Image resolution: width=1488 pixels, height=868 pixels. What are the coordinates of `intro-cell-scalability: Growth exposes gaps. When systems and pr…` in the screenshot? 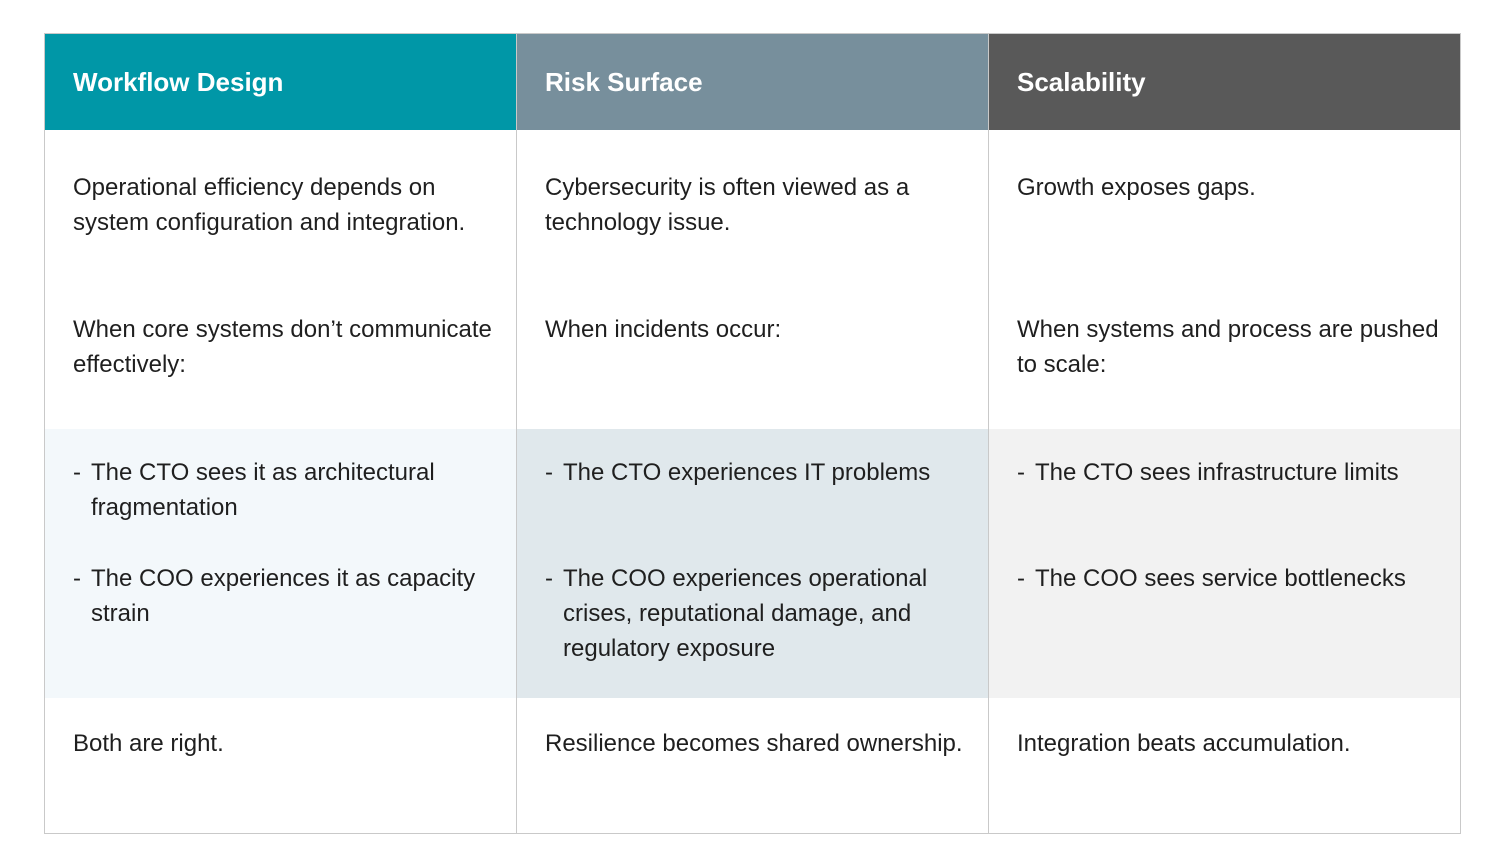 It's located at (1224, 279).